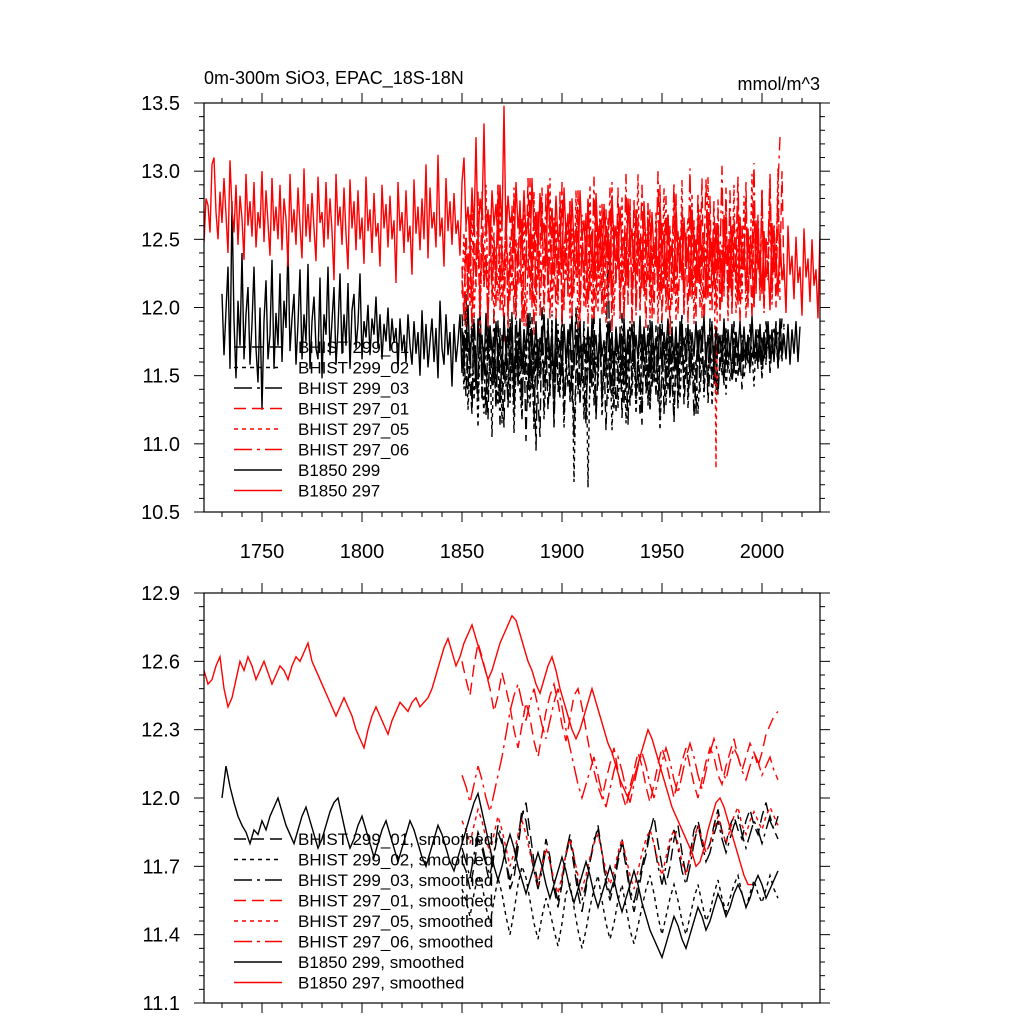 This screenshot has height=1024, width=1024. Describe the element at coordinates (395, 901) in the screenshot. I see `legend-label: BHIST 297_01, smoothed` at that location.